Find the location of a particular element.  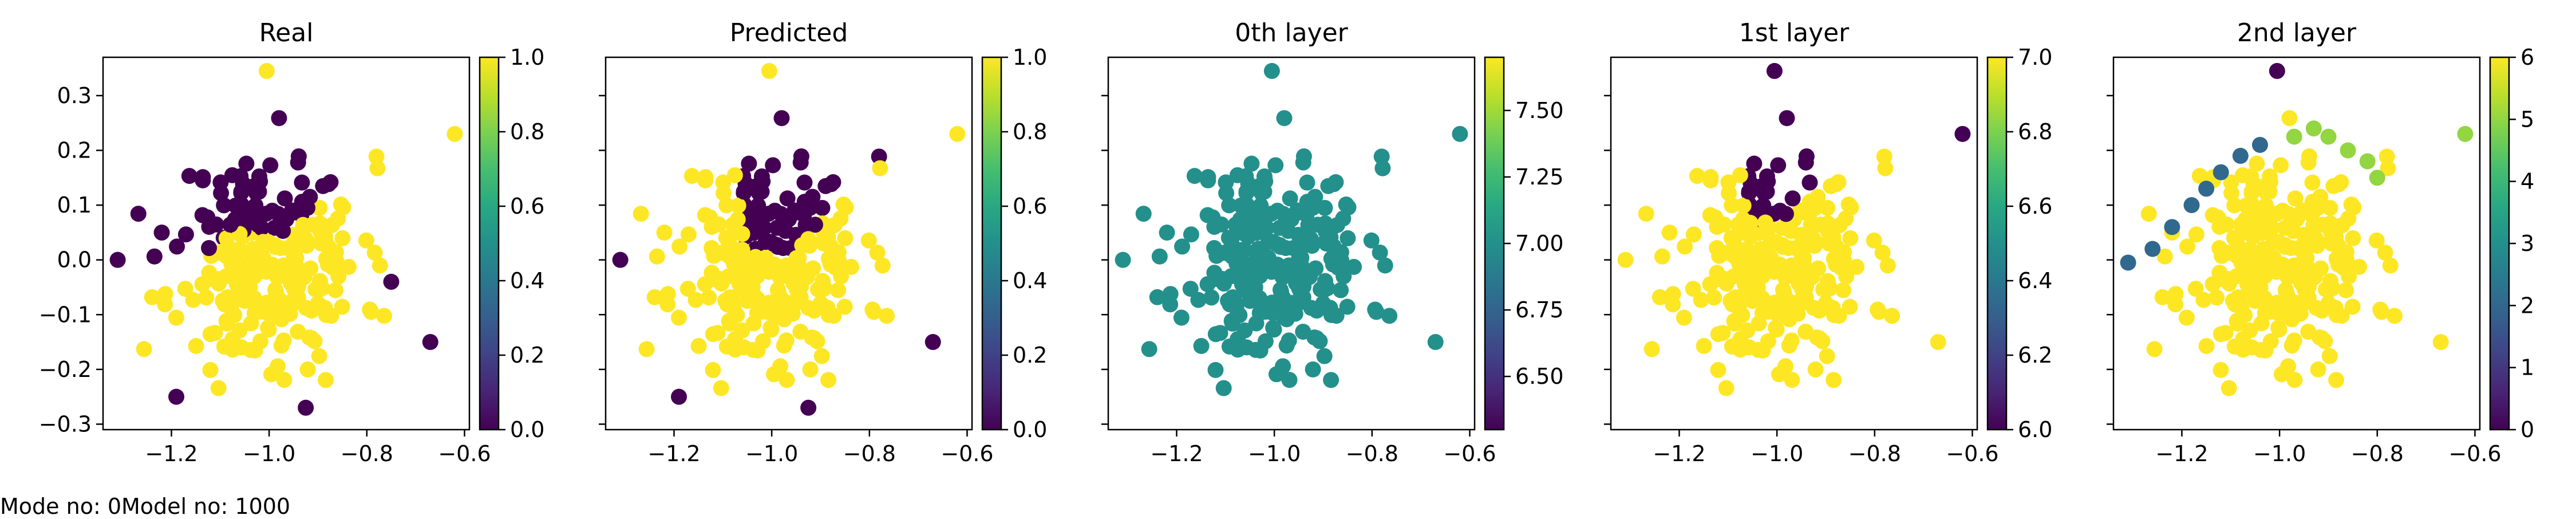

colorbar-tick-label: 4 is located at coordinates (2527, 181).